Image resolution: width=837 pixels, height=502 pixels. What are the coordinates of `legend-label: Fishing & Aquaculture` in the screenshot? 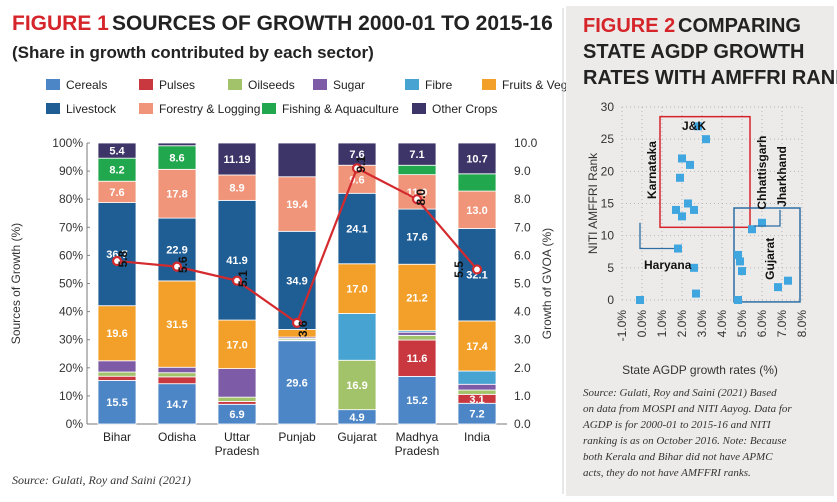 It's located at (340, 109).